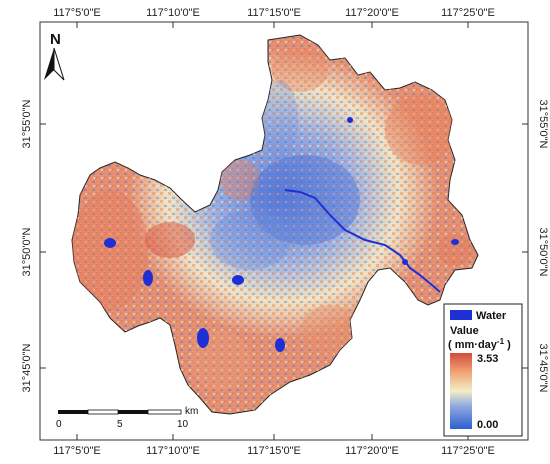 Image resolution: width=550 pixels, height=464 pixels. I want to click on scale-label-10: 10, so click(183, 424).